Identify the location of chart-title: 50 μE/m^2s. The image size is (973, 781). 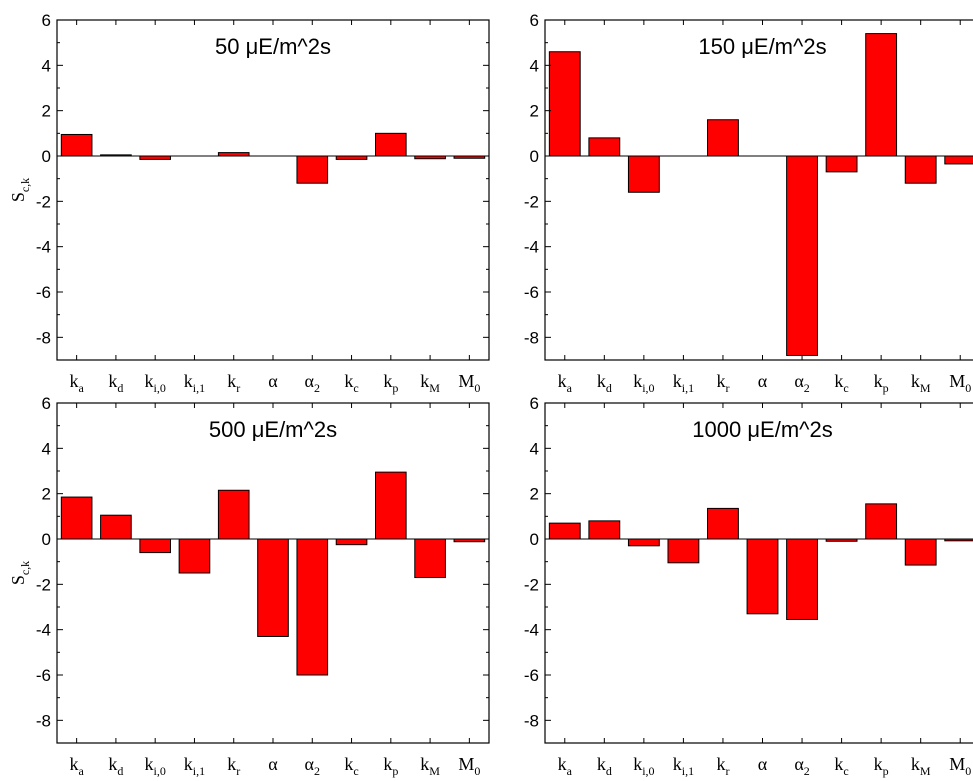
(273, 46).